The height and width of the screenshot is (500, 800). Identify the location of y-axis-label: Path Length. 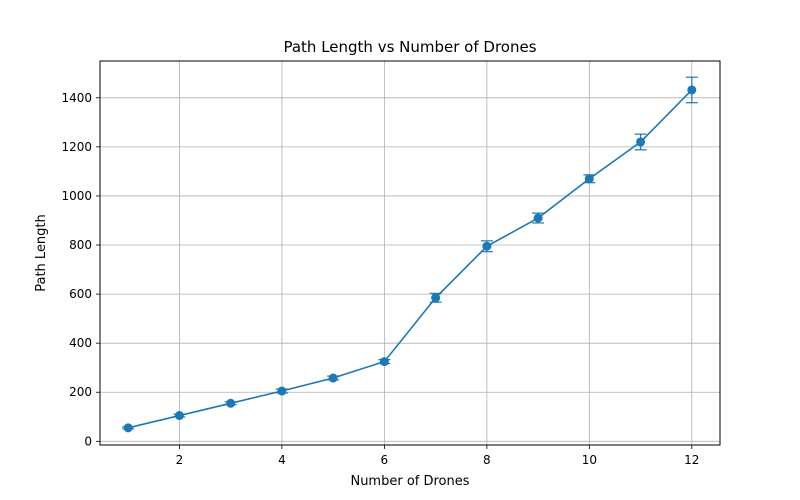
(41, 253).